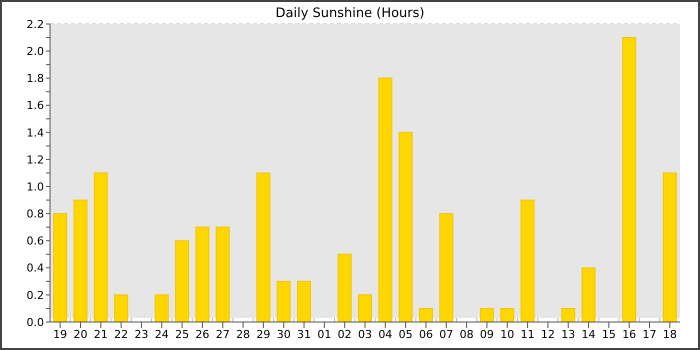 This screenshot has width=700, height=350. What do you see at coordinates (35, 51) in the screenshot?
I see `y-tick-label: 2.0` at bounding box center [35, 51].